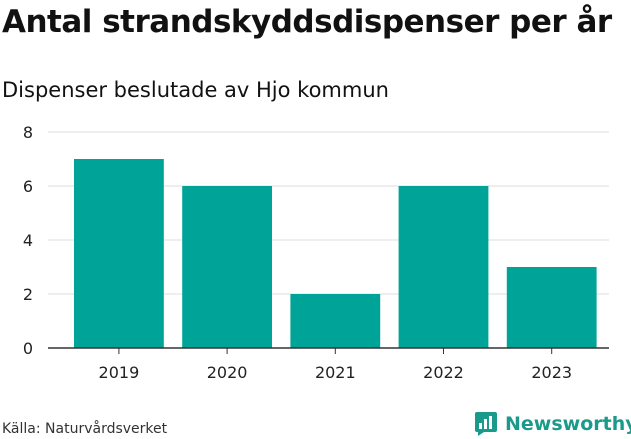 The image size is (631, 439). What do you see at coordinates (335, 372) in the screenshot?
I see `x-tick-label: 2021` at bounding box center [335, 372].